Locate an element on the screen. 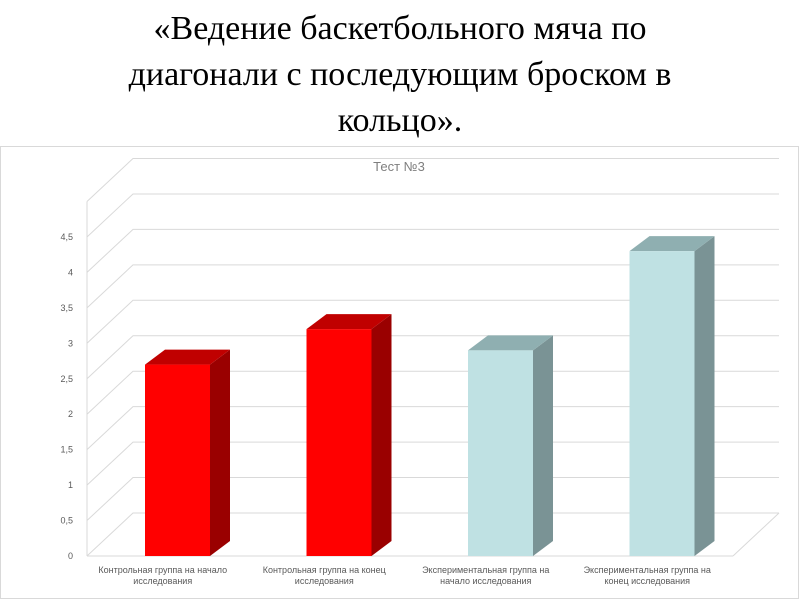 The width and height of the screenshot is (800, 600). slide-title-line-2: диагонали с последующим броском в is located at coordinates (400, 74).